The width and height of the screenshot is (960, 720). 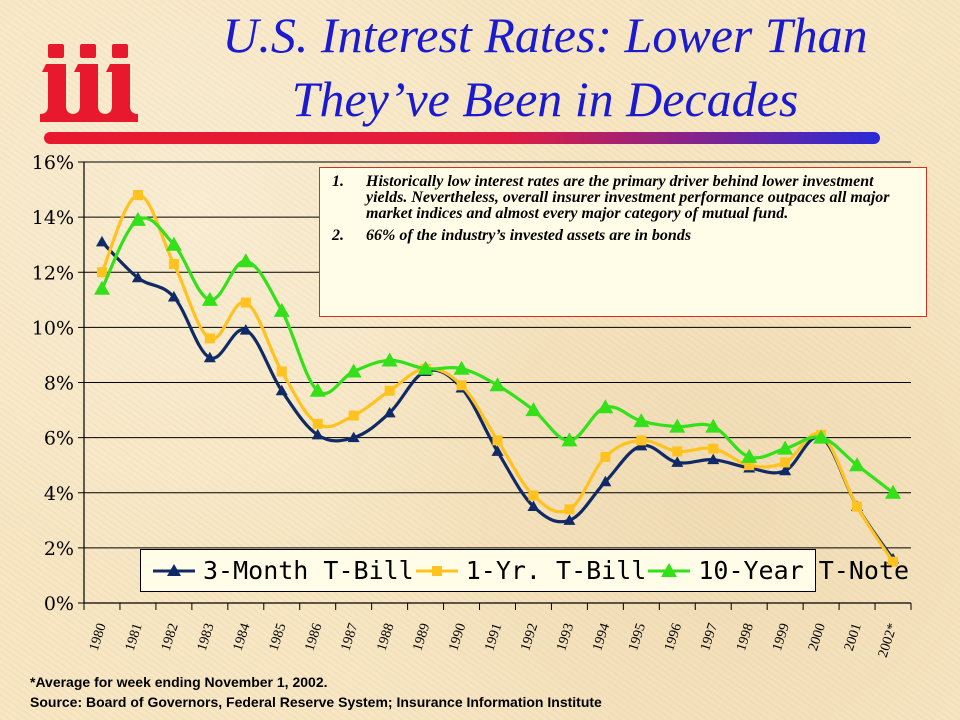 I want to click on x-tick-label: 1980, so click(x=98, y=637).